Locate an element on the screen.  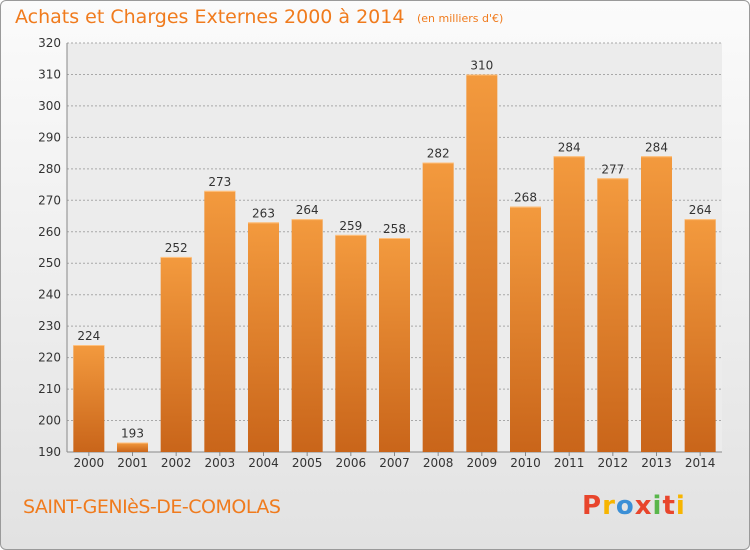
x-tick-label: 2006 is located at coordinates (351, 463).